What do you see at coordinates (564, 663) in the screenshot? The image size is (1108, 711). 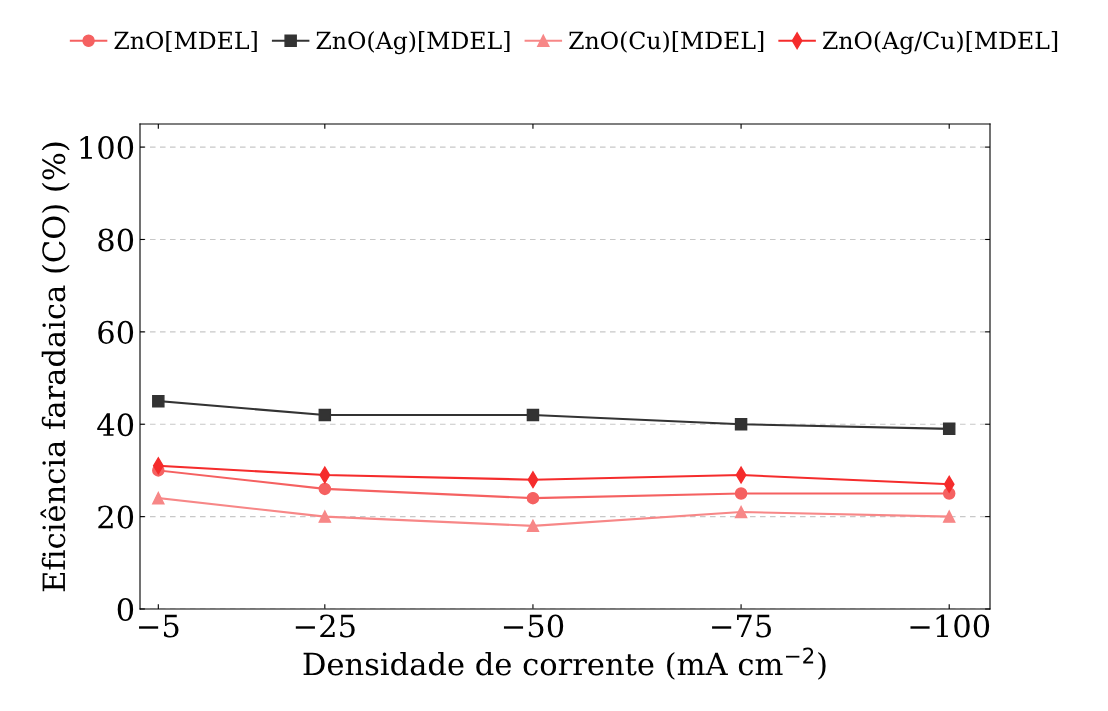 I see `x-axis-title: Densidade de corrente (mA cm$^{−2}$)` at bounding box center [564, 663].